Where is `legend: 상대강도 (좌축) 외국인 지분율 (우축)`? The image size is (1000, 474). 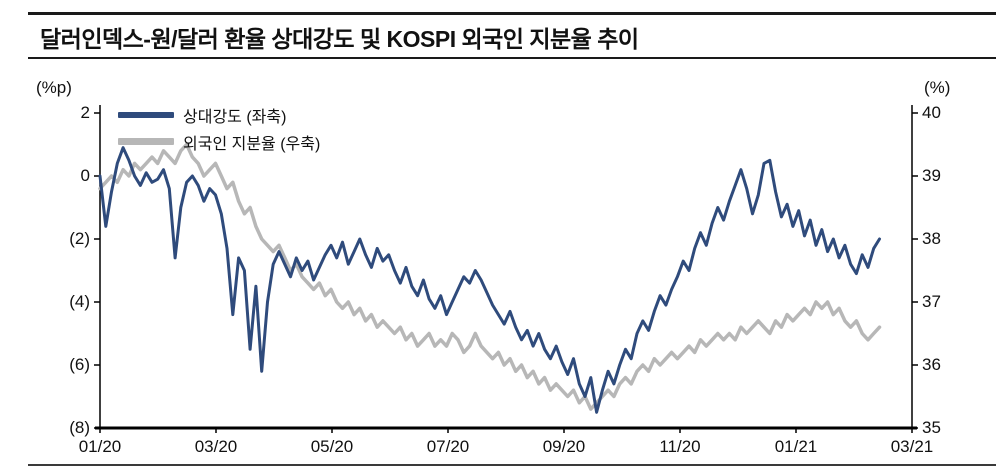 legend: 상대강도 (좌축) 외국인 지분율 (우축) is located at coordinates (219, 128).